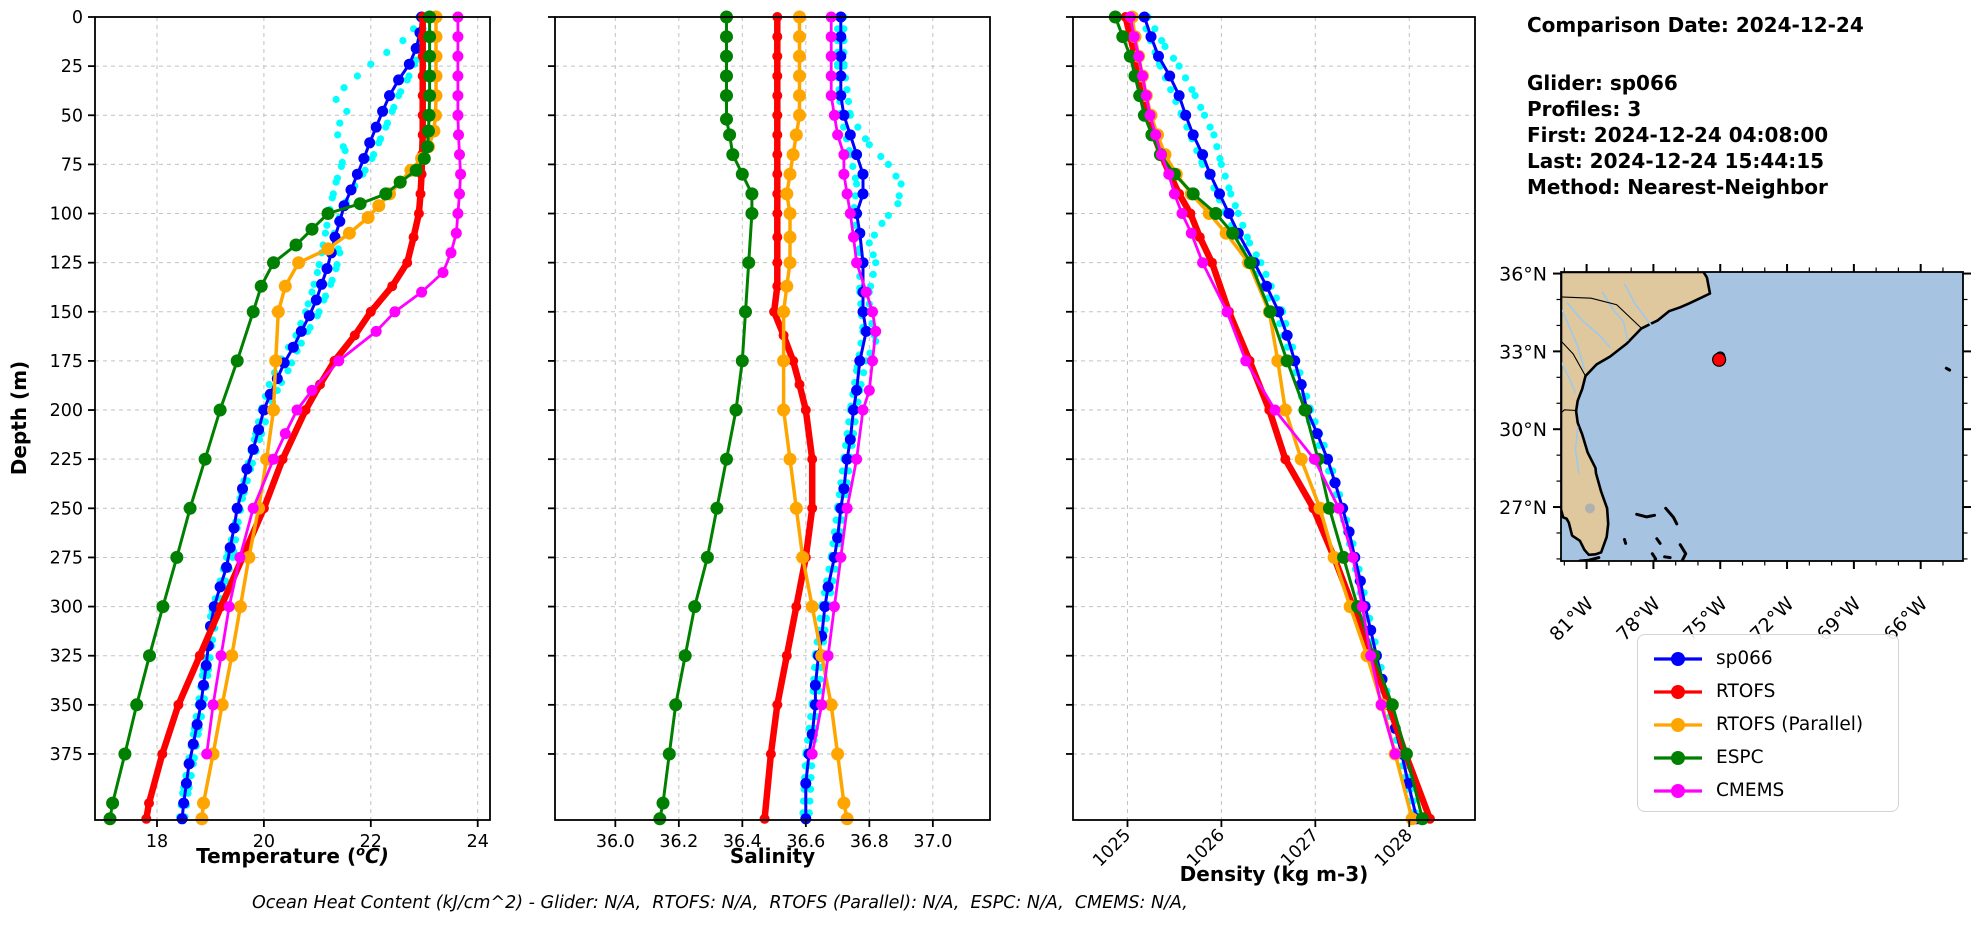  Describe the element at coordinates (66, 264) in the screenshot. I see `y-tick-label: 125` at that location.